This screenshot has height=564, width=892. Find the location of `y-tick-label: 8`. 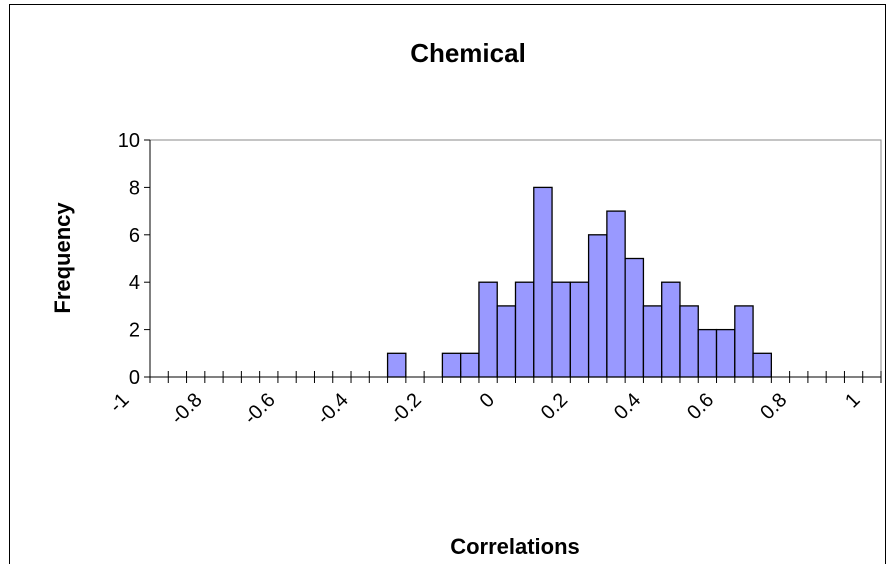

y-tick-label: 8 is located at coordinates (134, 188).